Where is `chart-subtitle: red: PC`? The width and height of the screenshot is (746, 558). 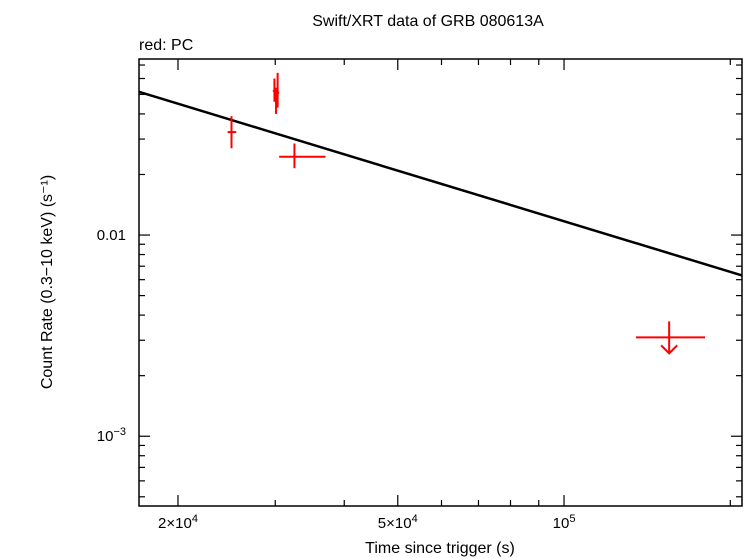 chart-subtitle: red: PC is located at coordinates (166, 45).